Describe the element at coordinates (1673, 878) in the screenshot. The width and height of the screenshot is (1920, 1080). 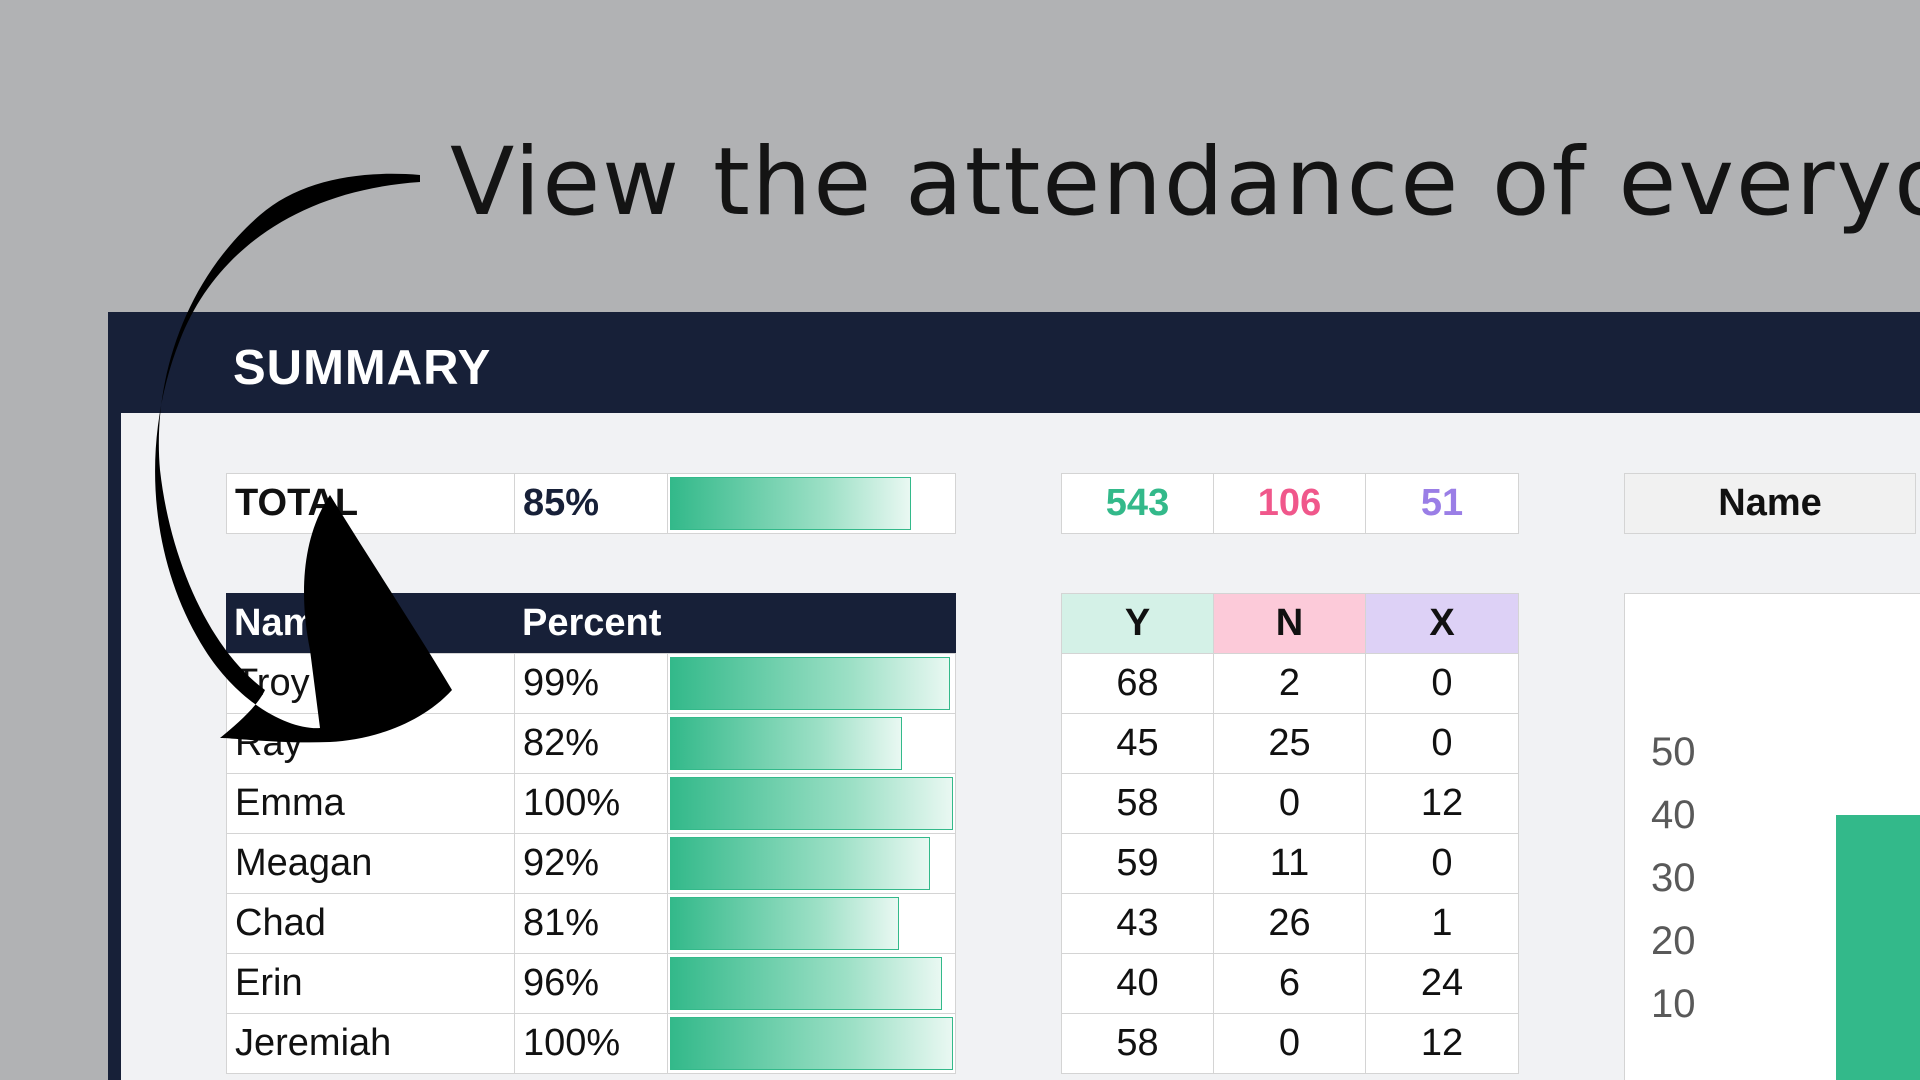
I see `chart-y-tick-label: 30` at that location.